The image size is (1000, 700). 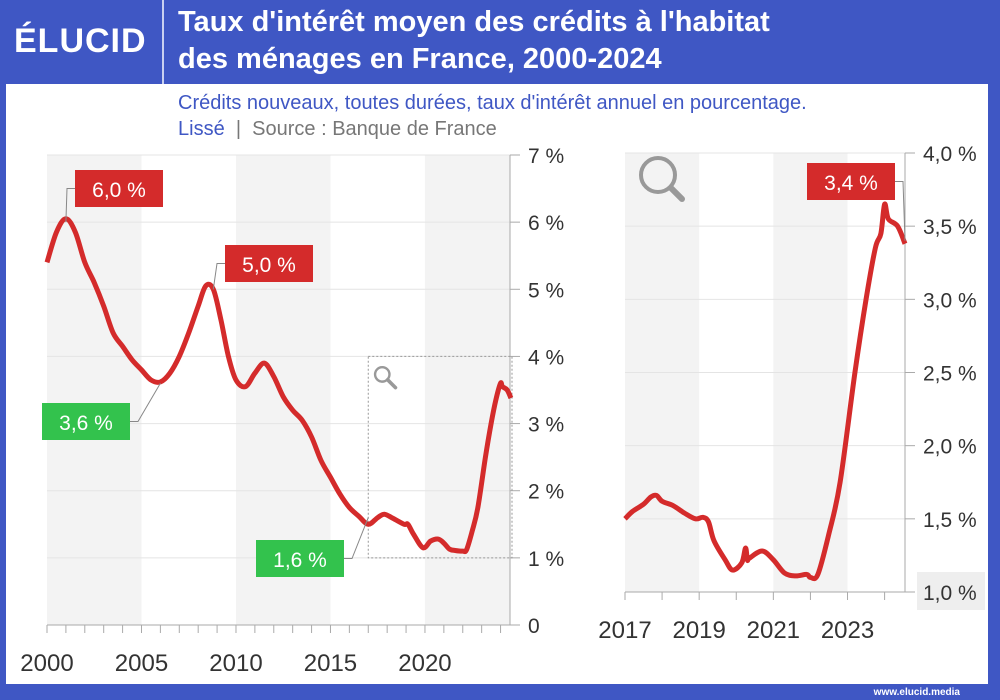 What do you see at coordinates (624, 630) in the screenshot?
I see `x-tick-label: 2017` at bounding box center [624, 630].